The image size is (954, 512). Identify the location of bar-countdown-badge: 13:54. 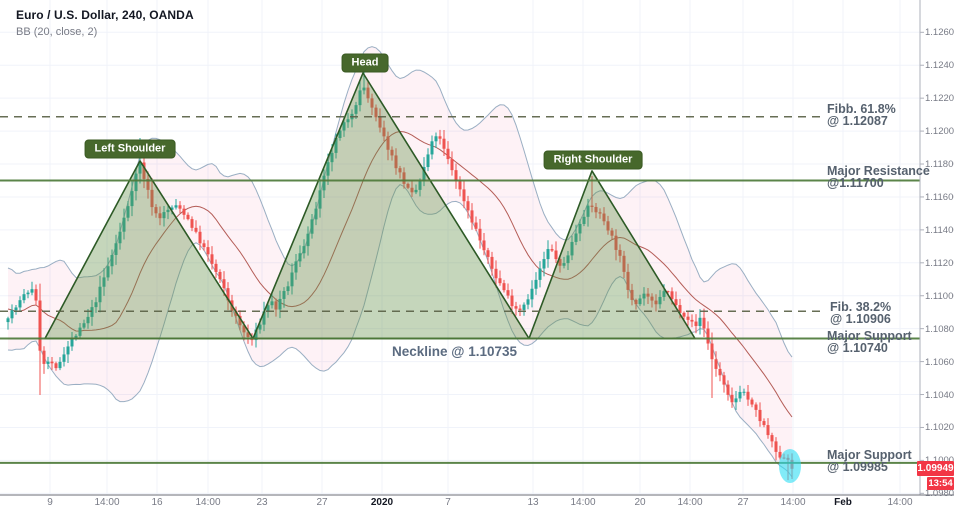
(940, 484).